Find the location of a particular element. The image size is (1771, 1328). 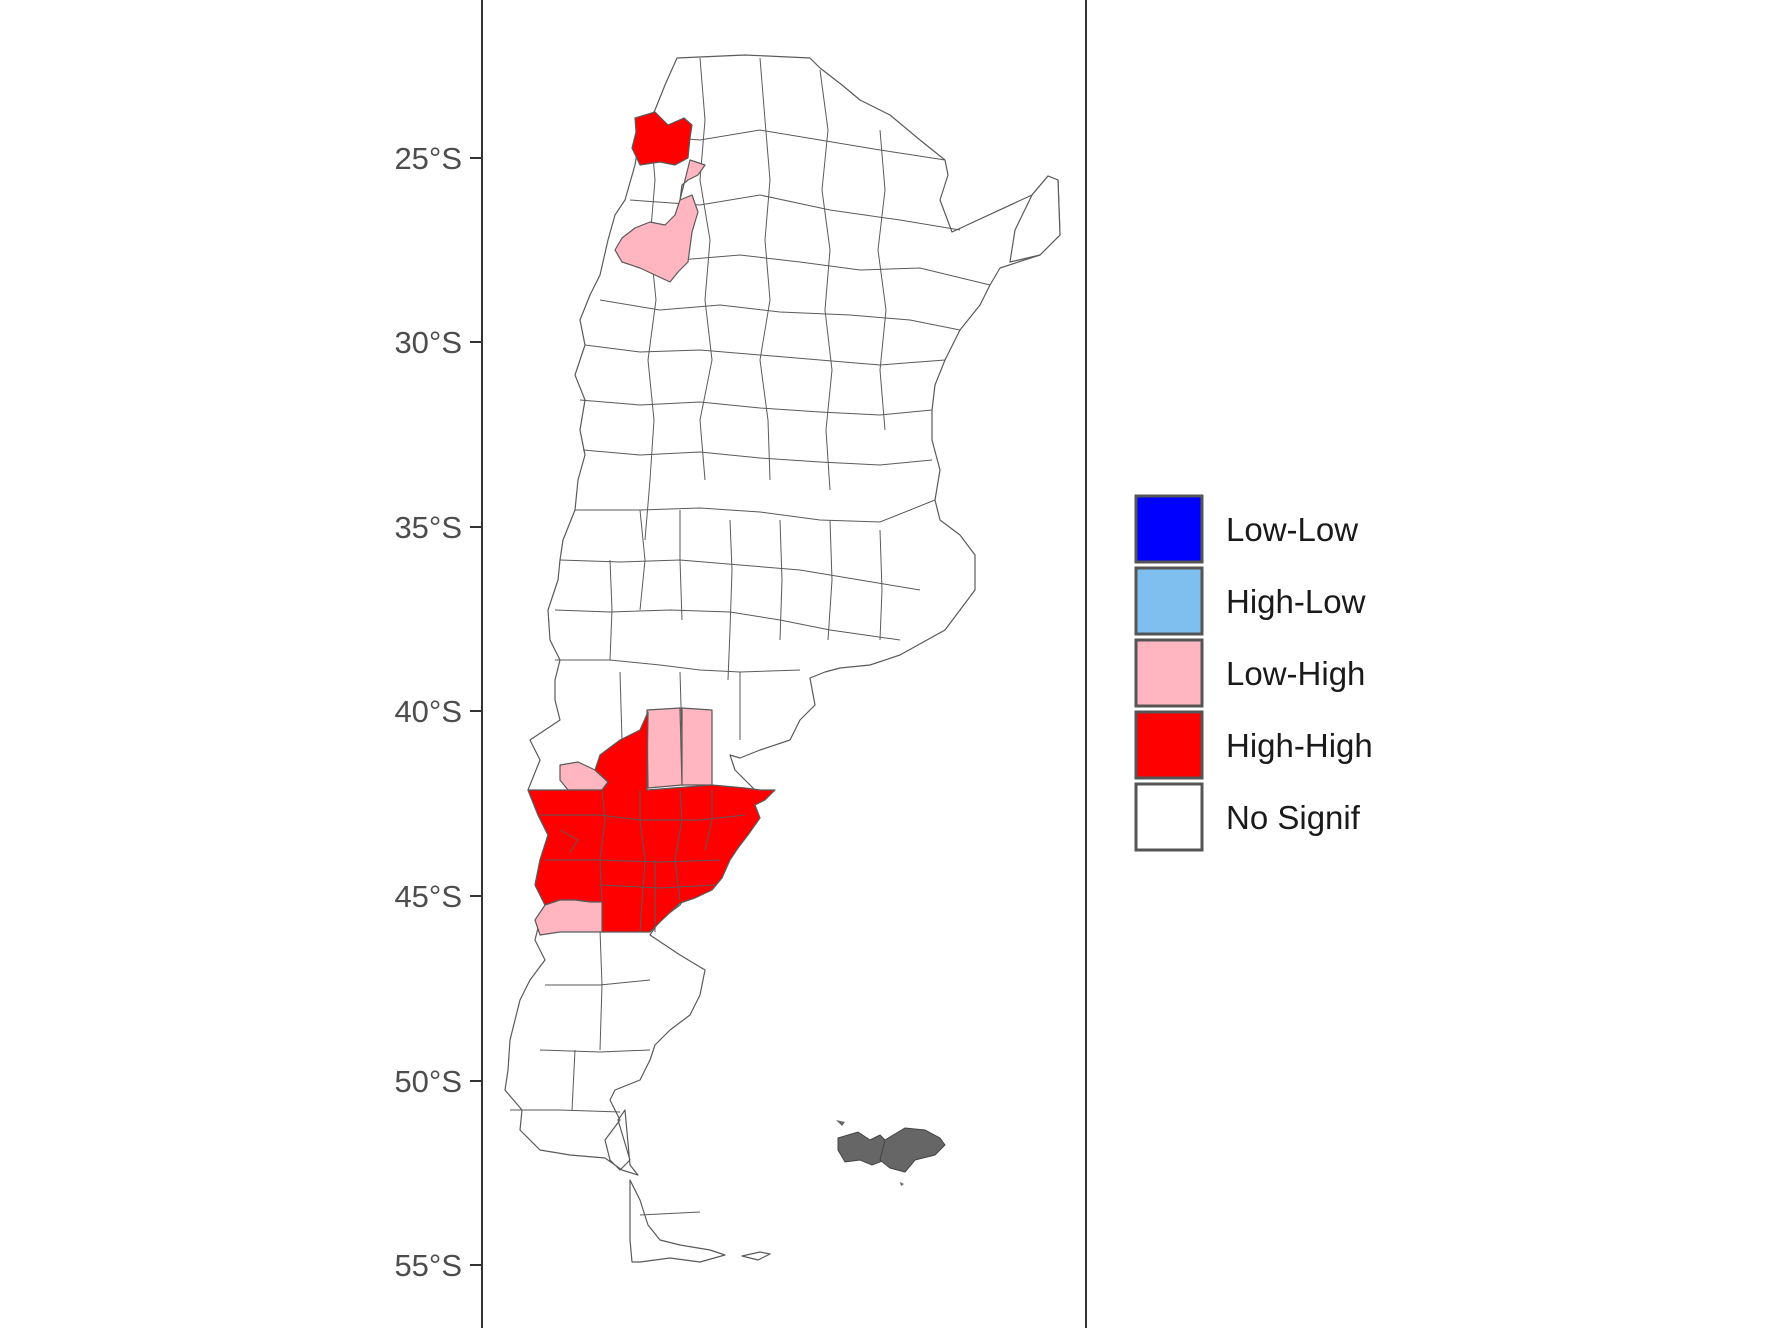

legend-key-low-low is located at coordinates (1169, 529).